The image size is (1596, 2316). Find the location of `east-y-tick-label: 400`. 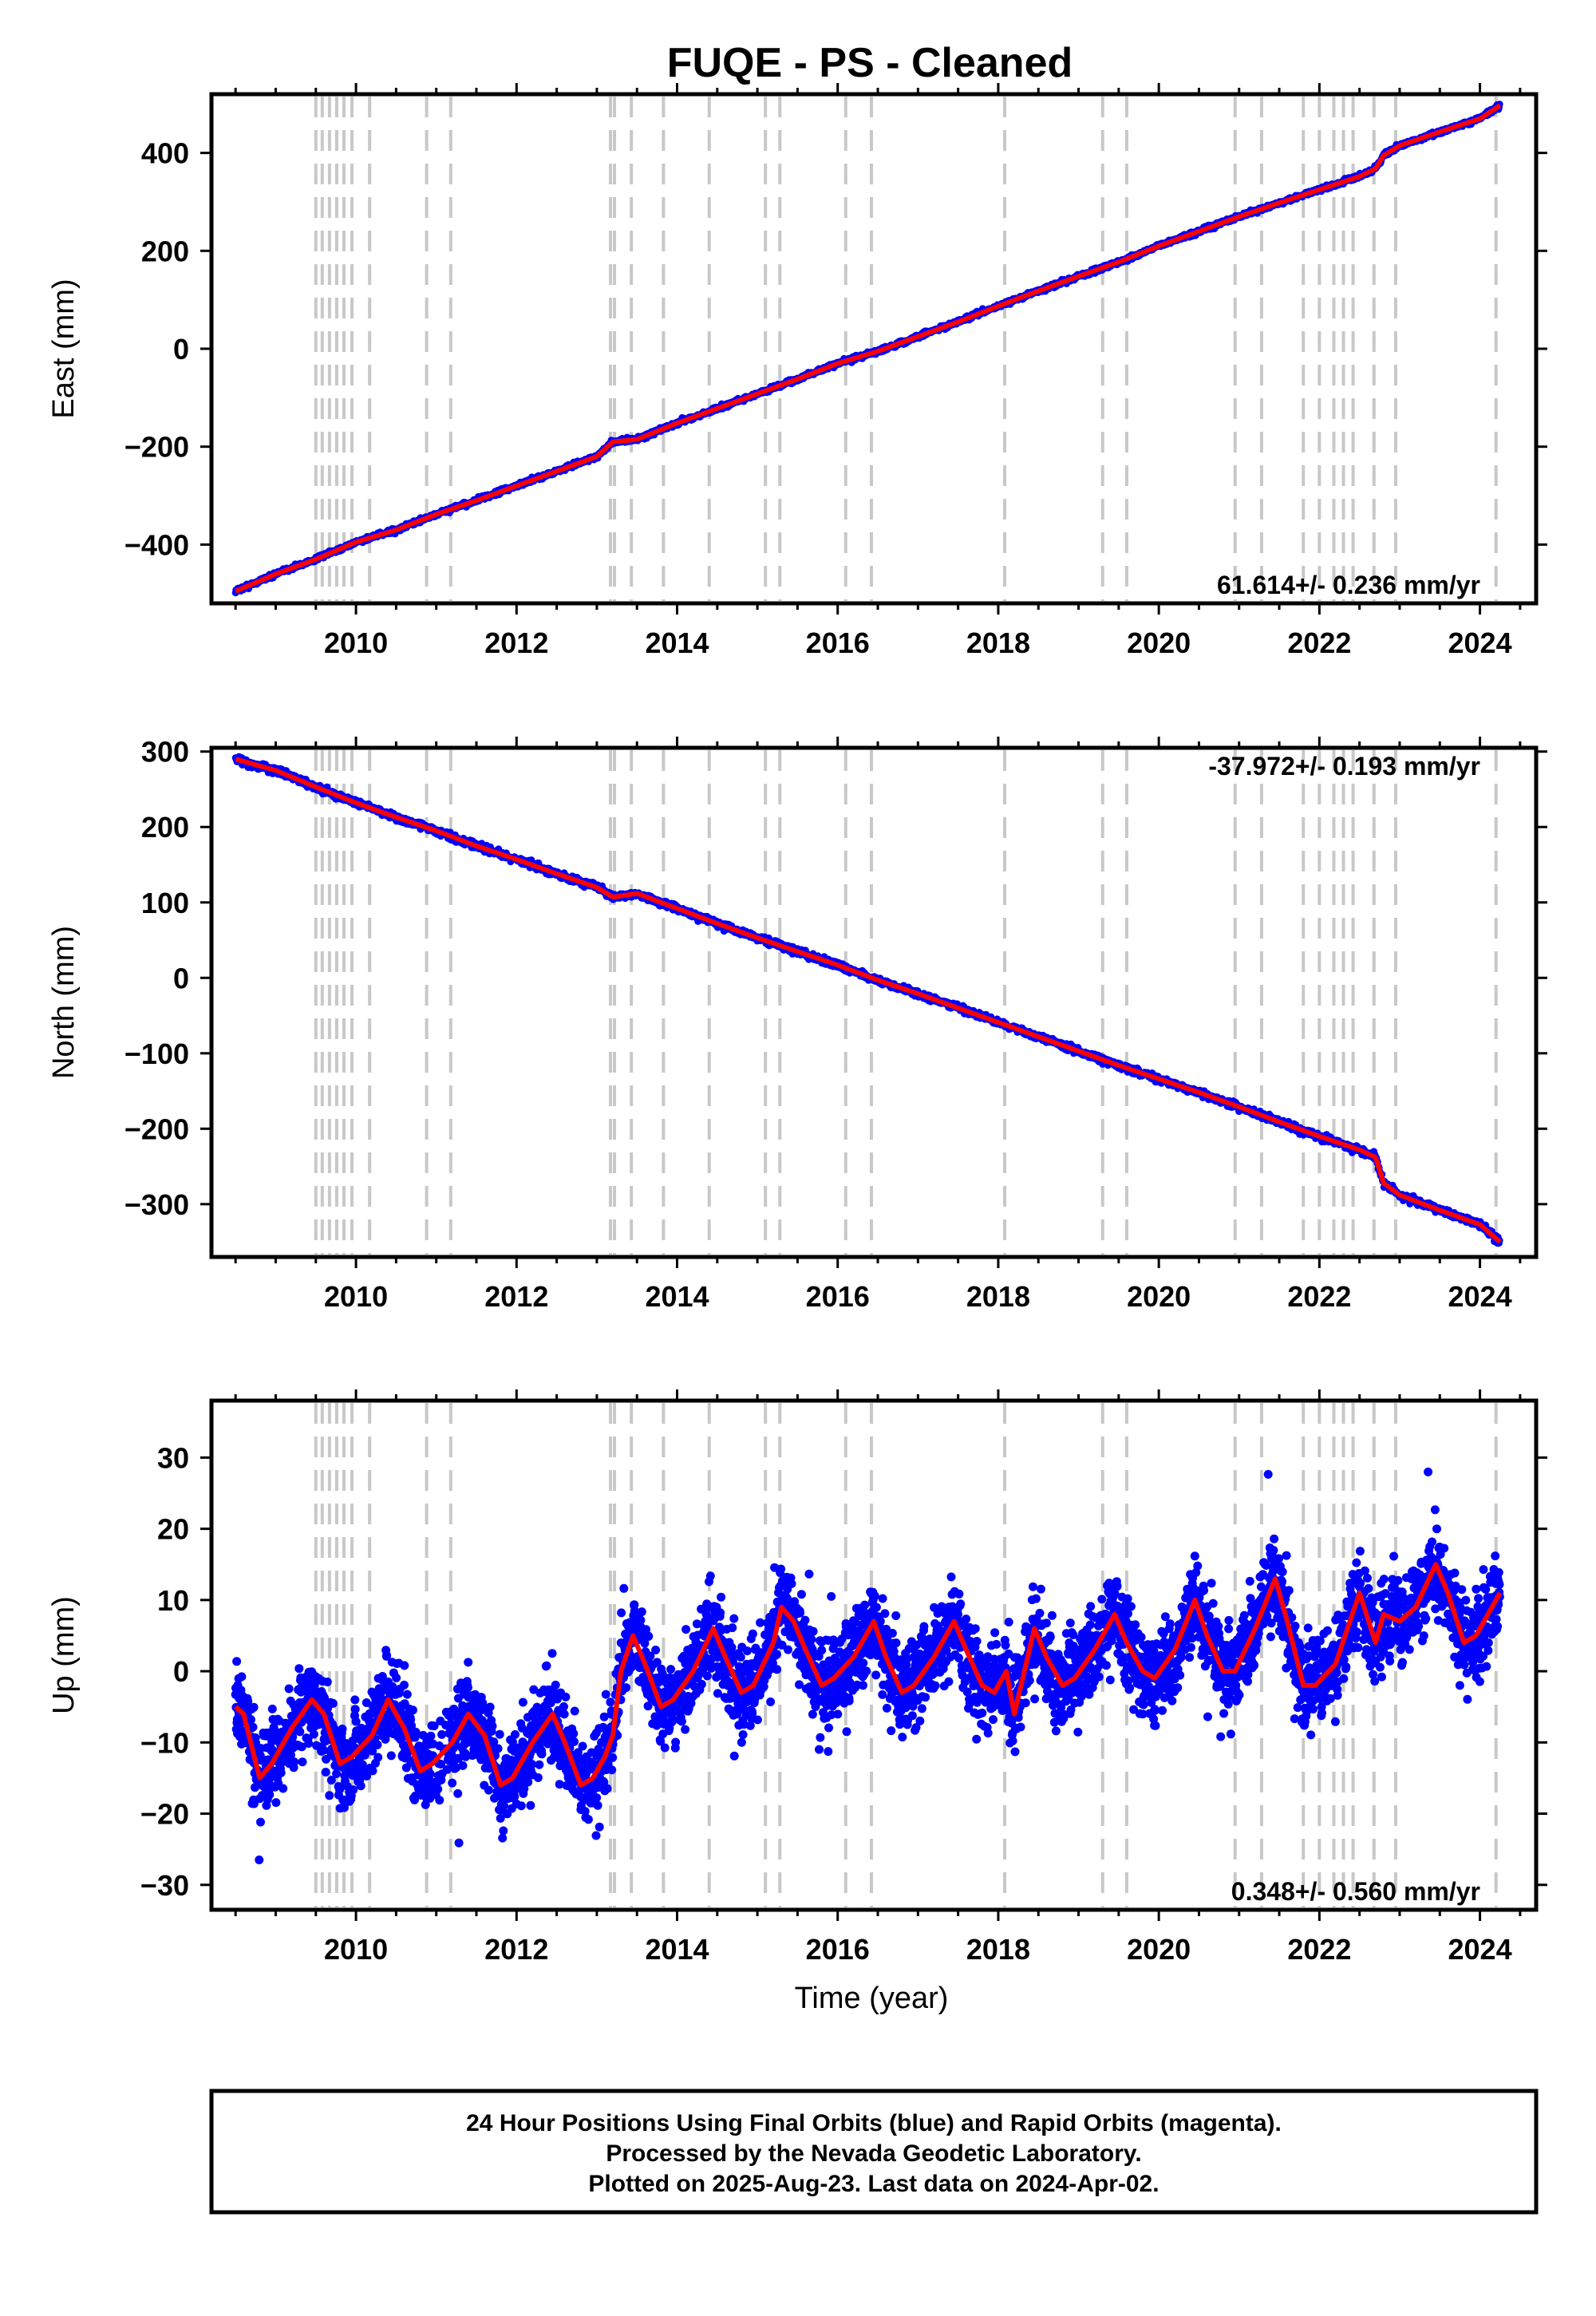

east-y-tick-label: 400 is located at coordinates (165, 153).